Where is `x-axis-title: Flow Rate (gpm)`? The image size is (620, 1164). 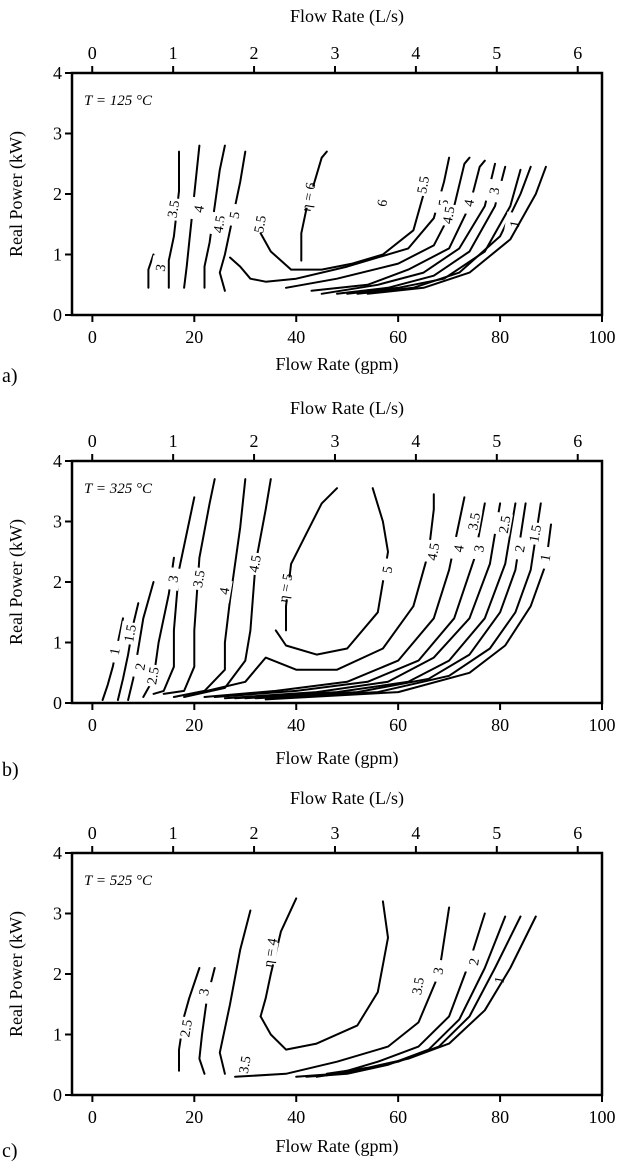 x-axis-title: Flow Rate (gpm) is located at coordinates (337, 364).